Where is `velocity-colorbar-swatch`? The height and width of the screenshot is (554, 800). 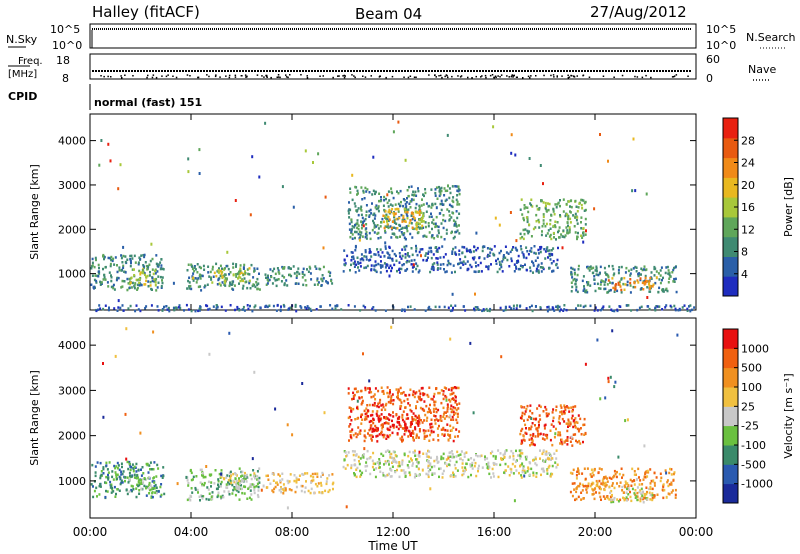
velocity-colorbar-swatch is located at coordinates (730, 474).